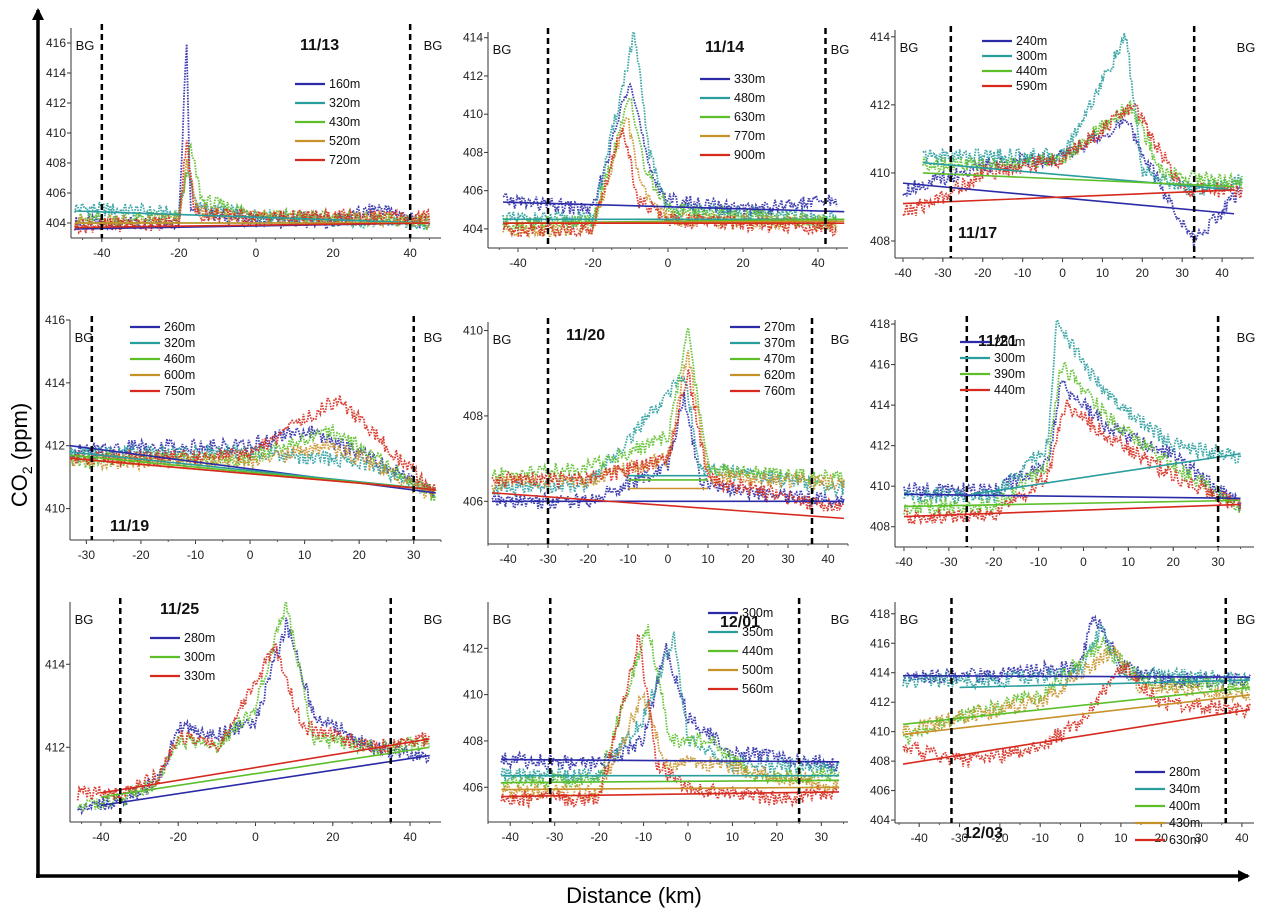  Describe the element at coordinates (757, 632) in the screenshot. I see `legend-label: 350m` at that location.